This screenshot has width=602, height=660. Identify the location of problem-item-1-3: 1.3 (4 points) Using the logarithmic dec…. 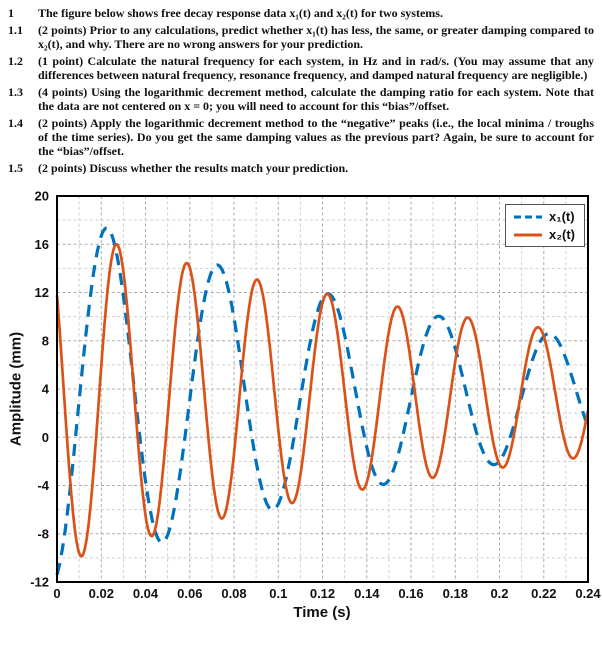
(301, 99).